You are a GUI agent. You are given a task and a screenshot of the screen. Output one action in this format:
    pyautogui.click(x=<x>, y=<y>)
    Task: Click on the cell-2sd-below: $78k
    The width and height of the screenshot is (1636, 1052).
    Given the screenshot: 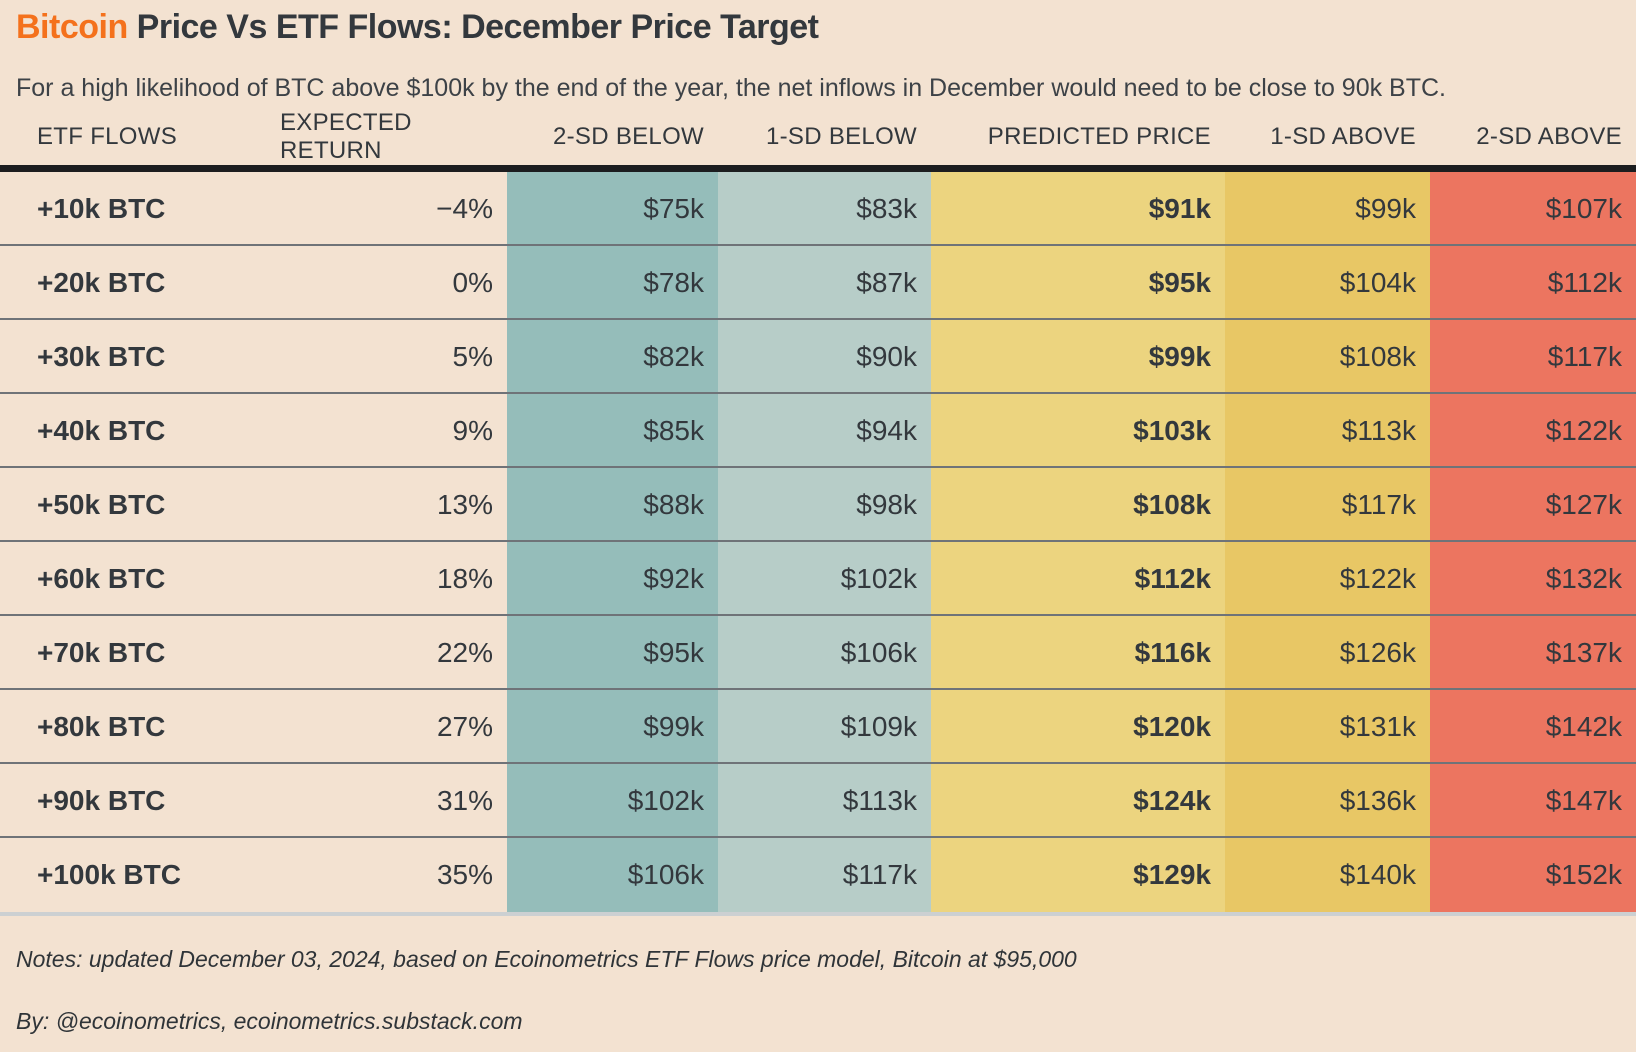 What is the action you would take?
    pyautogui.click(x=612, y=283)
    